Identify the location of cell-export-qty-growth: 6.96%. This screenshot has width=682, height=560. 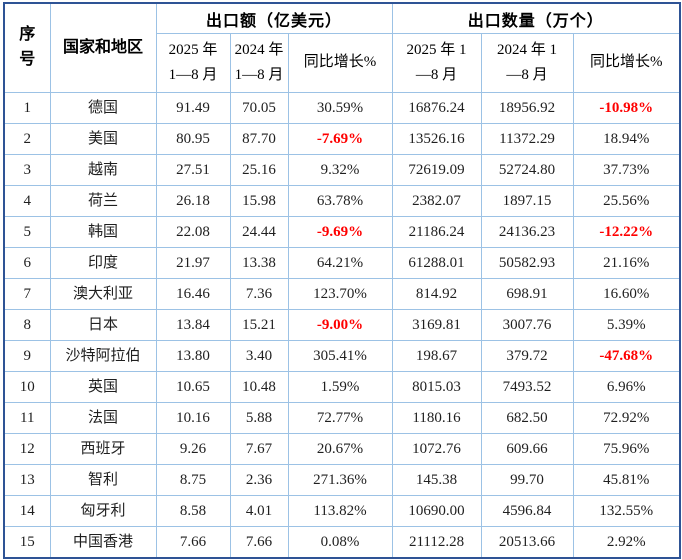
(626, 387).